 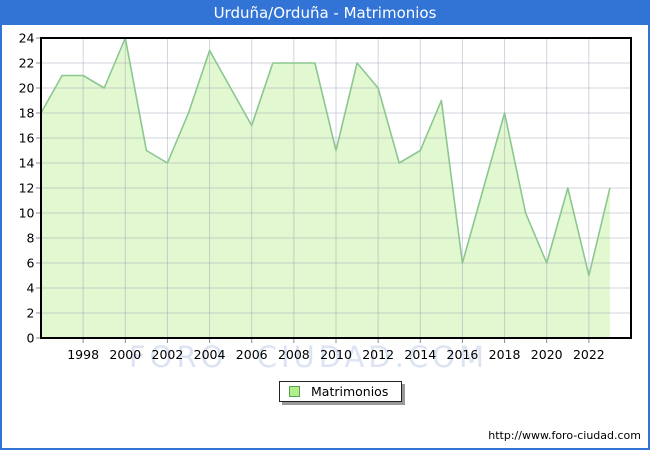 I want to click on x-axis-tick-label: 2002, so click(x=168, y=354).